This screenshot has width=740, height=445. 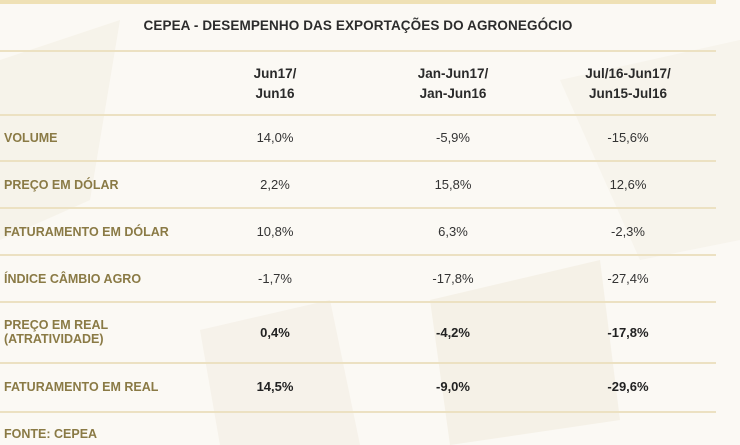 I want to click on table-cell: 10,8%, so click(x=275, y=231).